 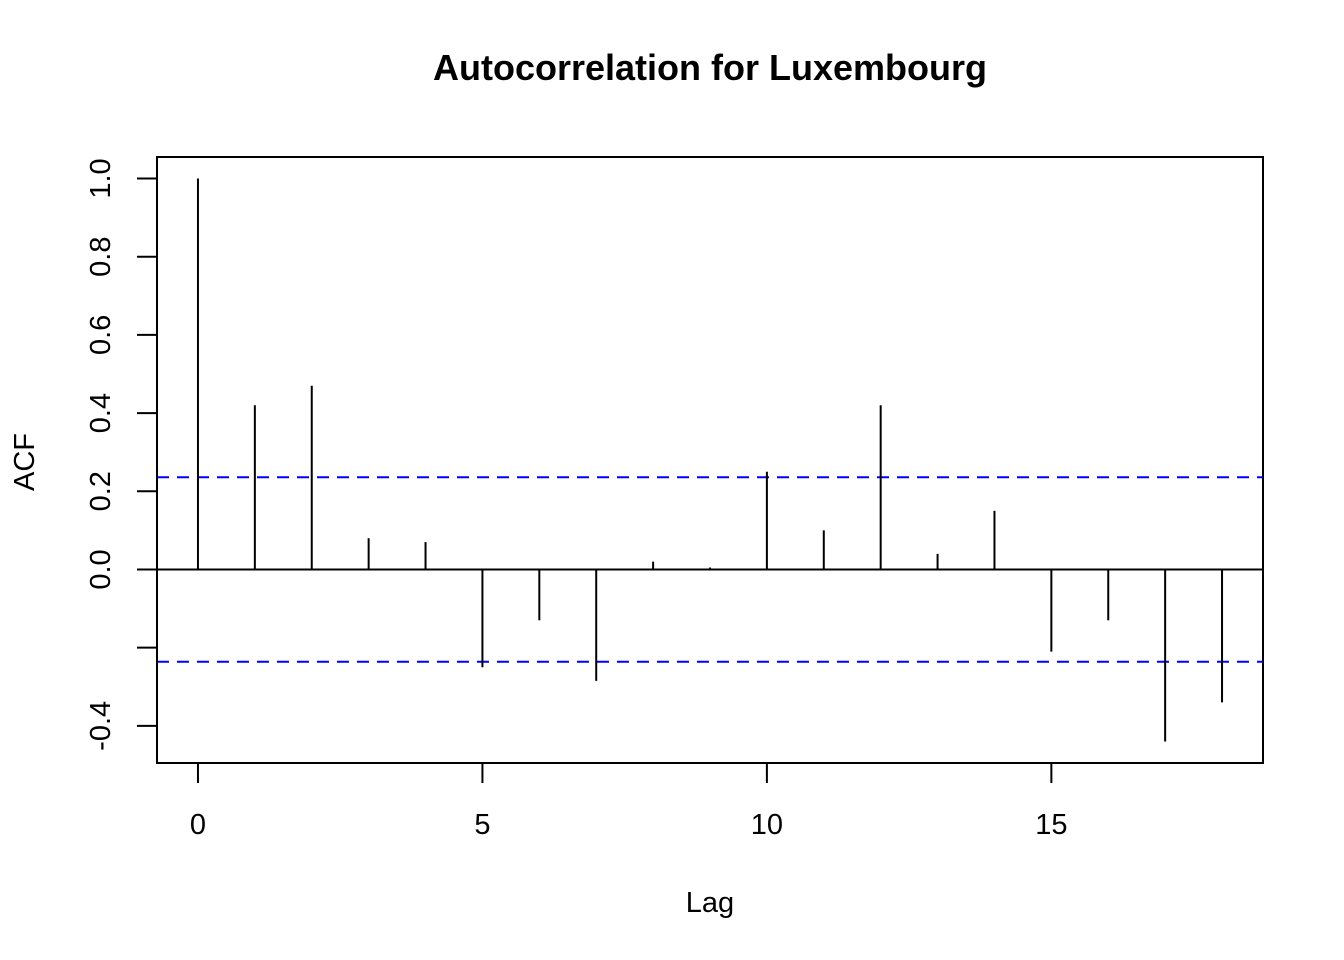 I want to click on x-tick-label-0: 0, so click(x=198, y=825).